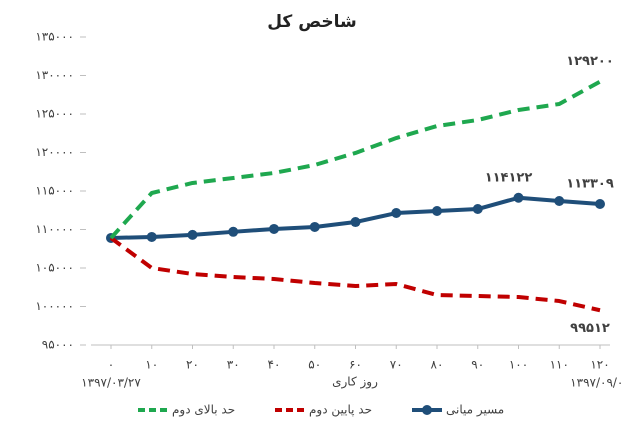 The image size is (624, 422). What do you see at coordinates (427, 410) in the screenshot?
I see `legend-marker` at bounding box center [427, 410].